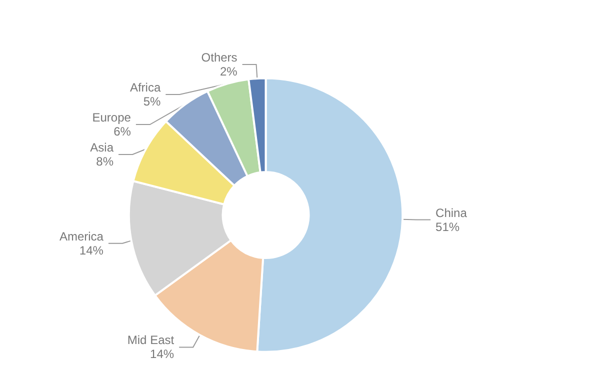  What do you see at coordinates (105, 161) in the screenshot?
I see `data-label: 8%` at bounding box center [105, 161].